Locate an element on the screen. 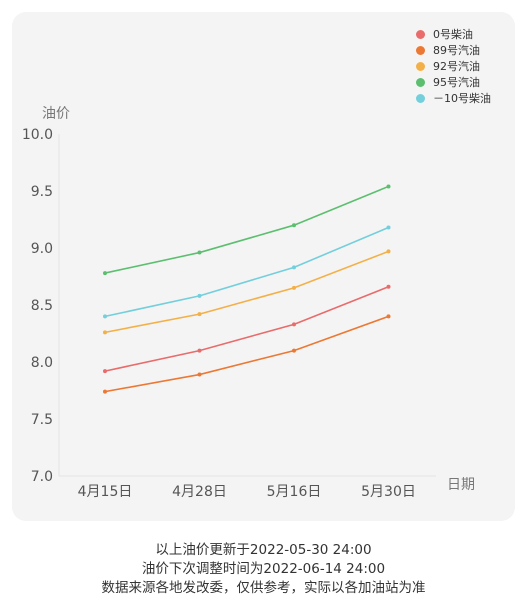 This screenshot has height=611, width=527. y-tick-label: 9.5 is located at coordinates (42, 192).